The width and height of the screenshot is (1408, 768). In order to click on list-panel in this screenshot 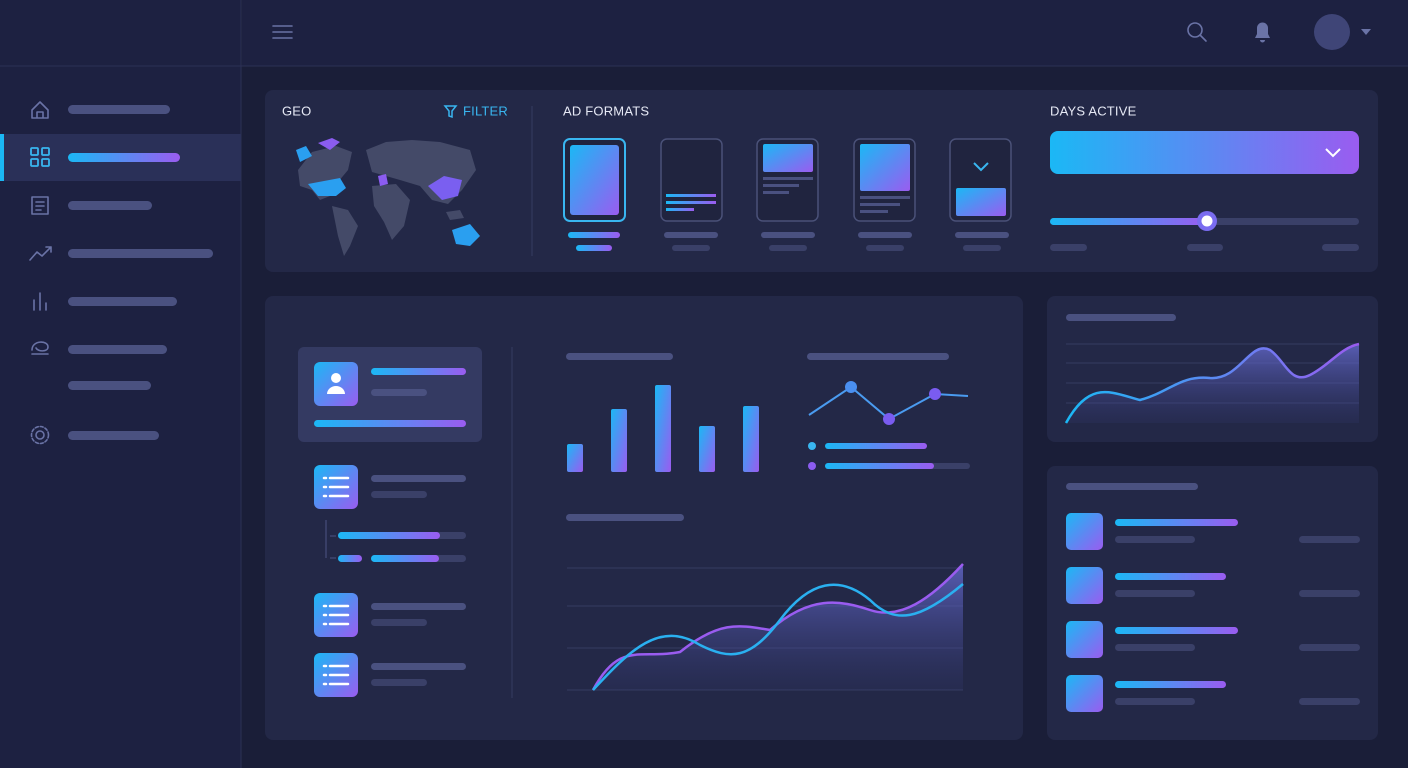, I will do `click(1212, 603)`.